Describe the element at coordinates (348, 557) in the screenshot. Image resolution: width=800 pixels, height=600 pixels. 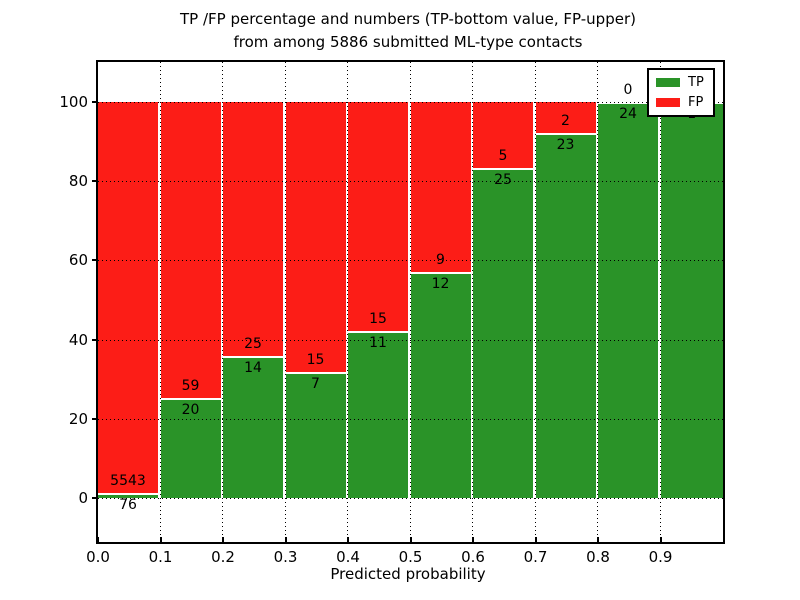
I see `x-tick-label: 0.4` at that location.